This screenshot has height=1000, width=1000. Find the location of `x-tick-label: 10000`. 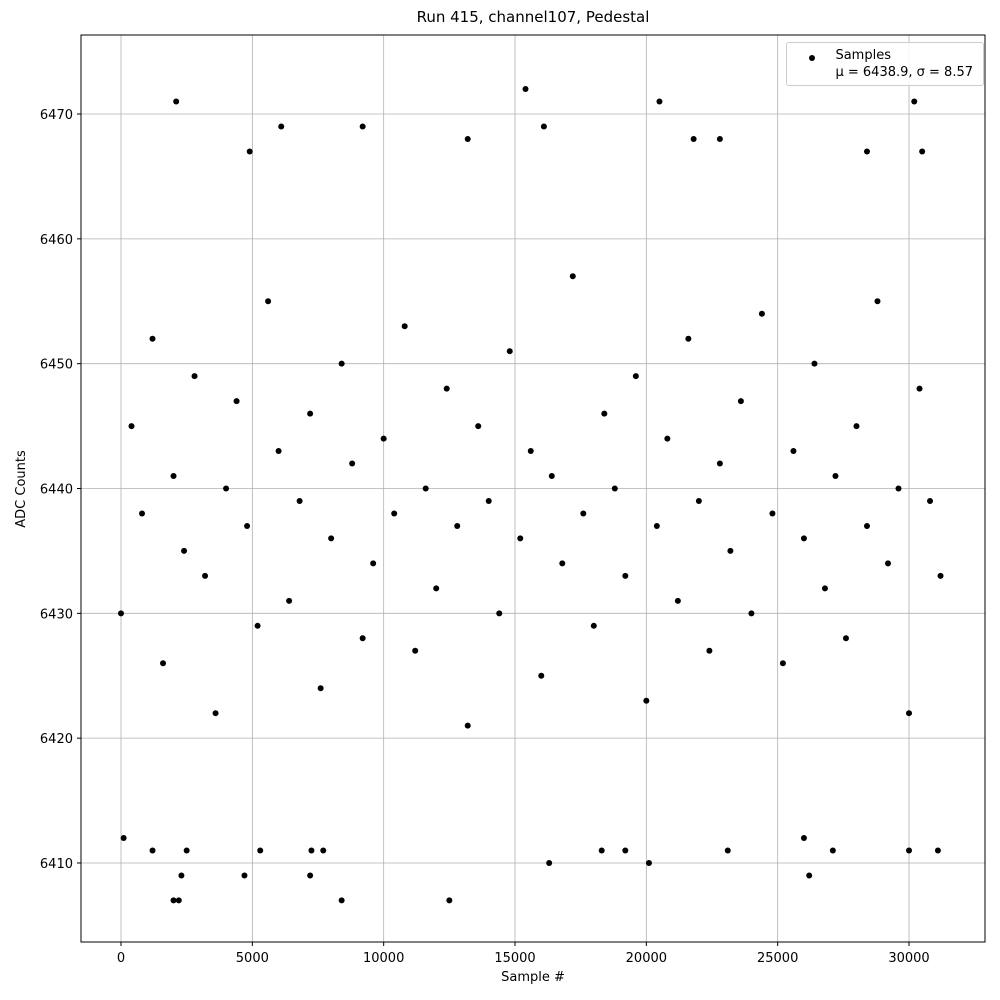

x-tick-label: 10000 is located at coordinates (383, 958).